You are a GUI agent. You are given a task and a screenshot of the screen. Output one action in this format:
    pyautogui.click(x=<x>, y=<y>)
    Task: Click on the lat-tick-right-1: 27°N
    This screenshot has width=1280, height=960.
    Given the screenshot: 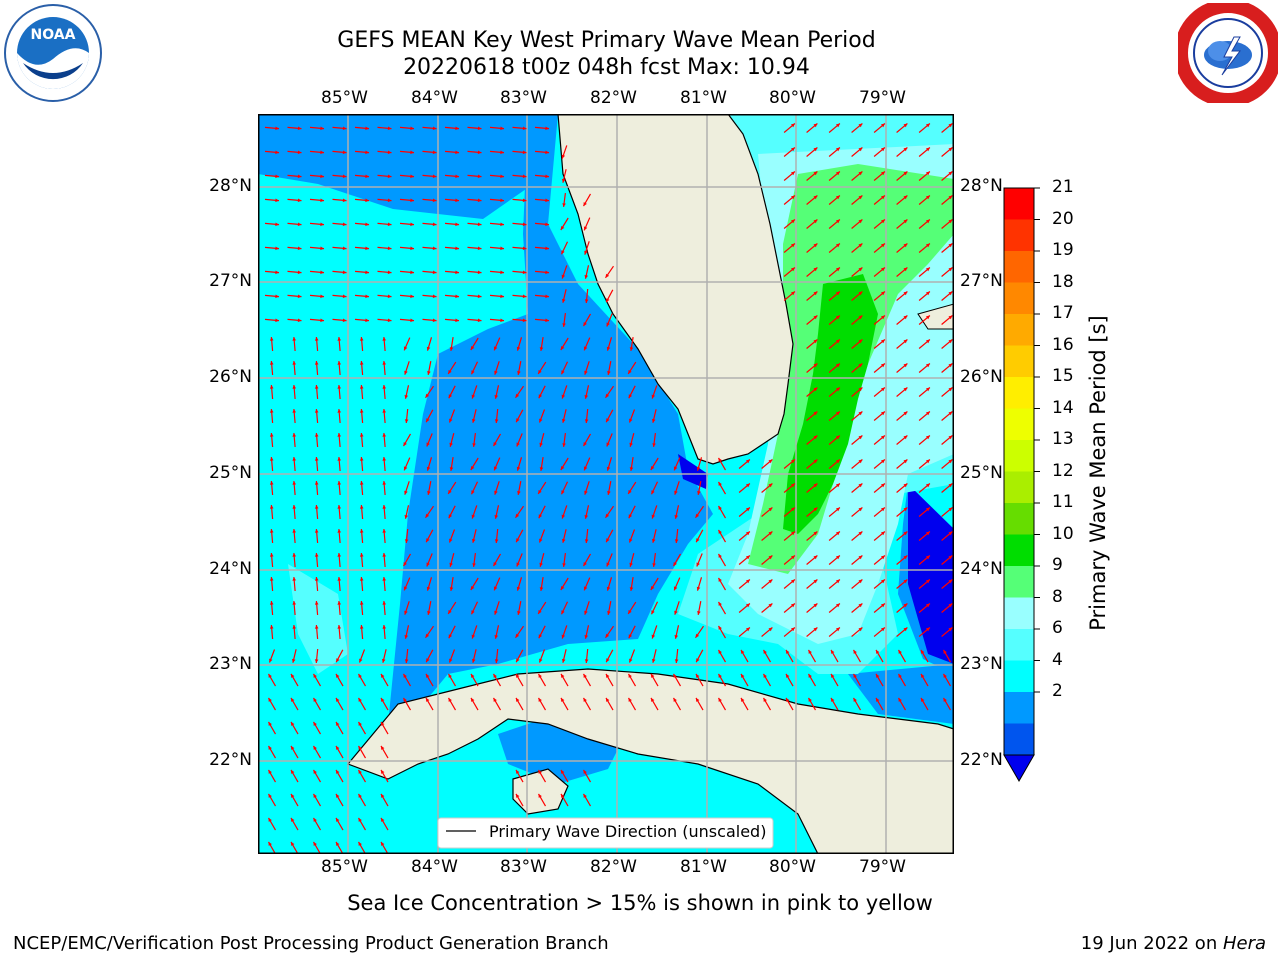 What is the action you would take?
    pyautogui.click(x=981, y=281)
    